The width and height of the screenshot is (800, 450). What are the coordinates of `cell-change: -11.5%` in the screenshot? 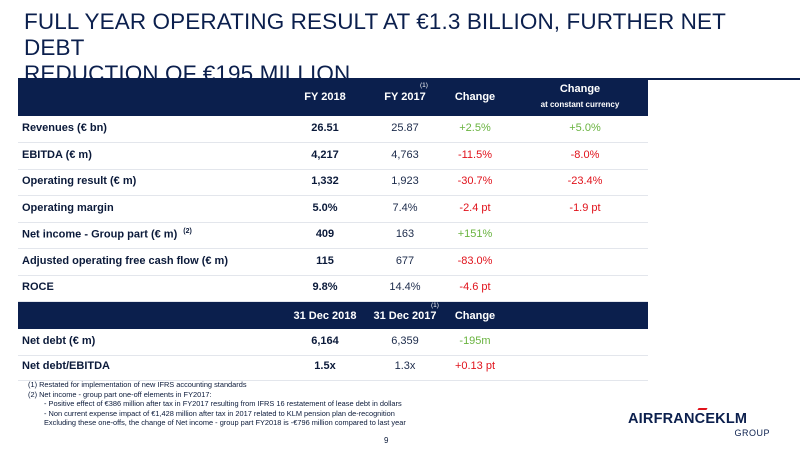 It's located at (475, 154).